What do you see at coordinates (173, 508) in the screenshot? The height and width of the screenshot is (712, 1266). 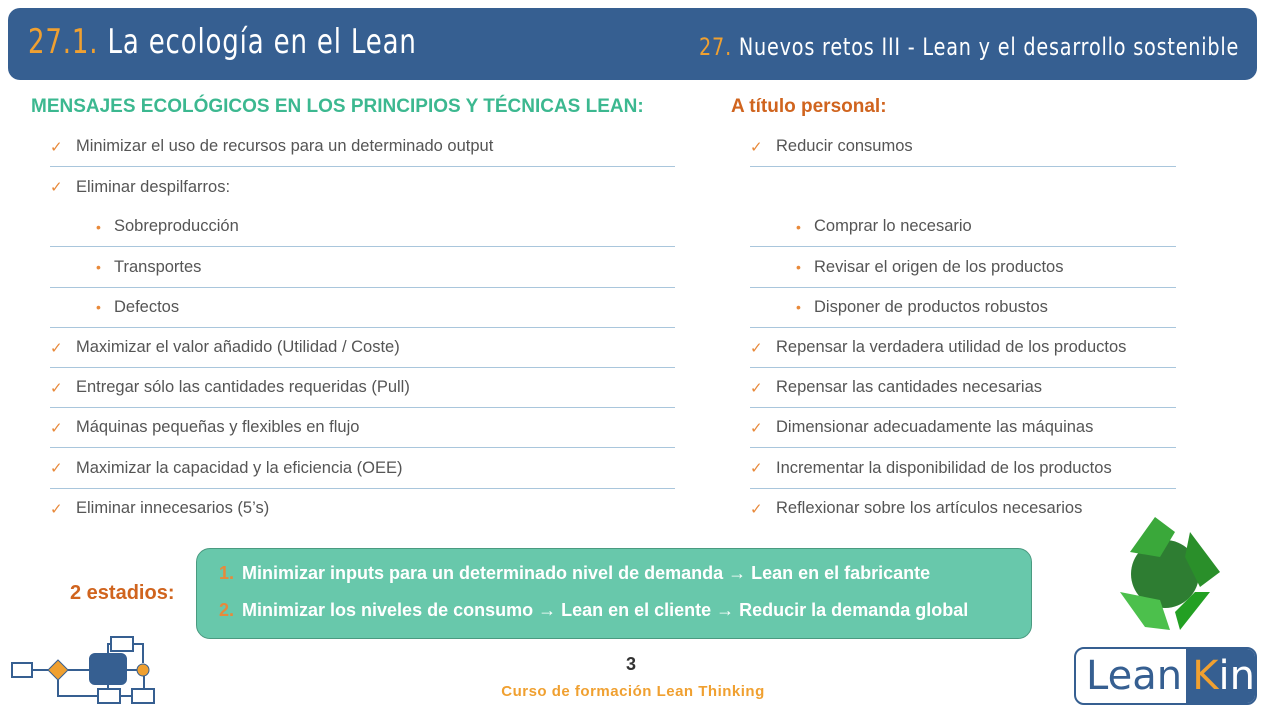 I see `list-item-text: Eliminar innecesarios (5’s)` at bounding box center [173, 508].